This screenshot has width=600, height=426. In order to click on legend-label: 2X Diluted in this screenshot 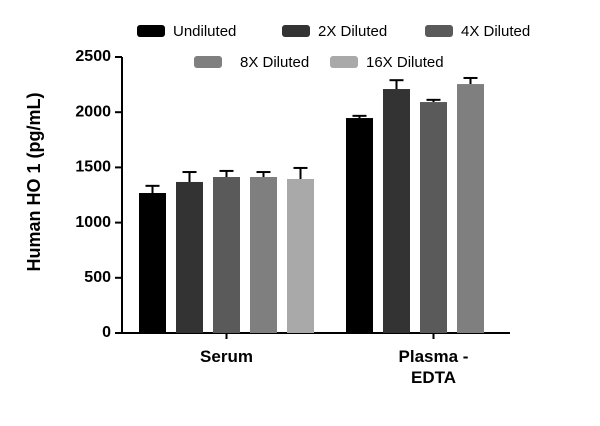, I will do `click(352, 31)`.